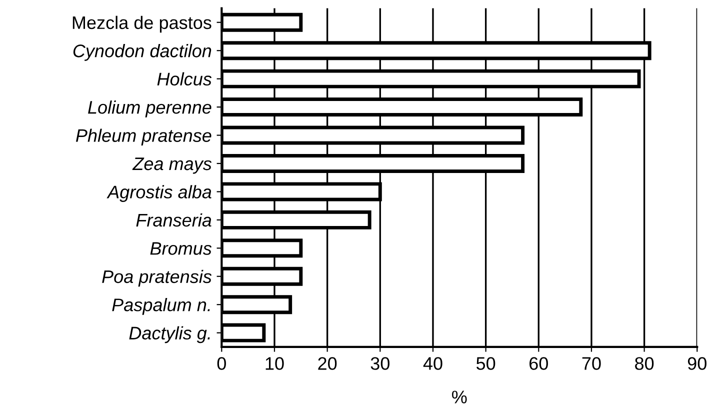  I want to click on x-tick-label: 80, so click(644, 363).